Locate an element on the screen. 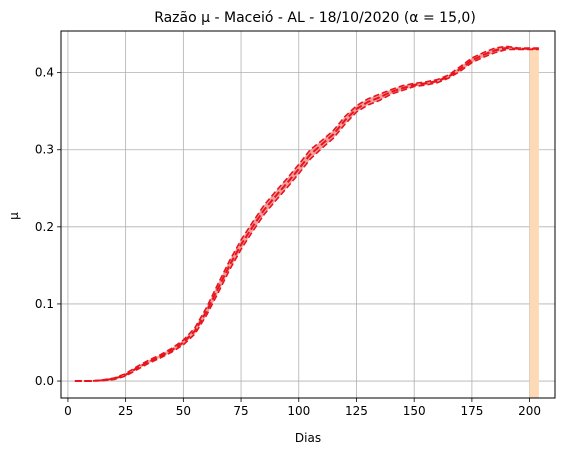  x-tick-label: 150 is located at coordinates (414, 411).